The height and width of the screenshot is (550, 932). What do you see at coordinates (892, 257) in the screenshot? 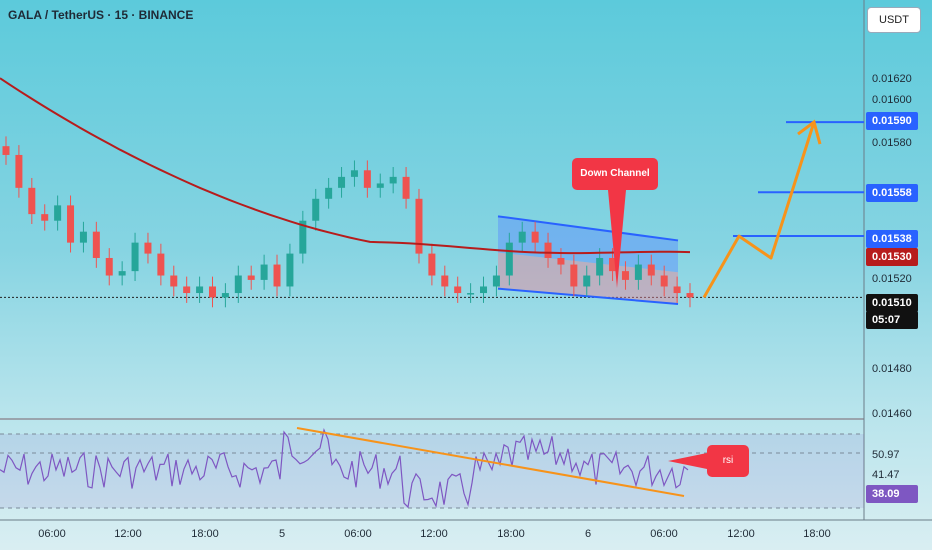
I see `ma-tag: 0.01530` at bounding box center [892, 257].